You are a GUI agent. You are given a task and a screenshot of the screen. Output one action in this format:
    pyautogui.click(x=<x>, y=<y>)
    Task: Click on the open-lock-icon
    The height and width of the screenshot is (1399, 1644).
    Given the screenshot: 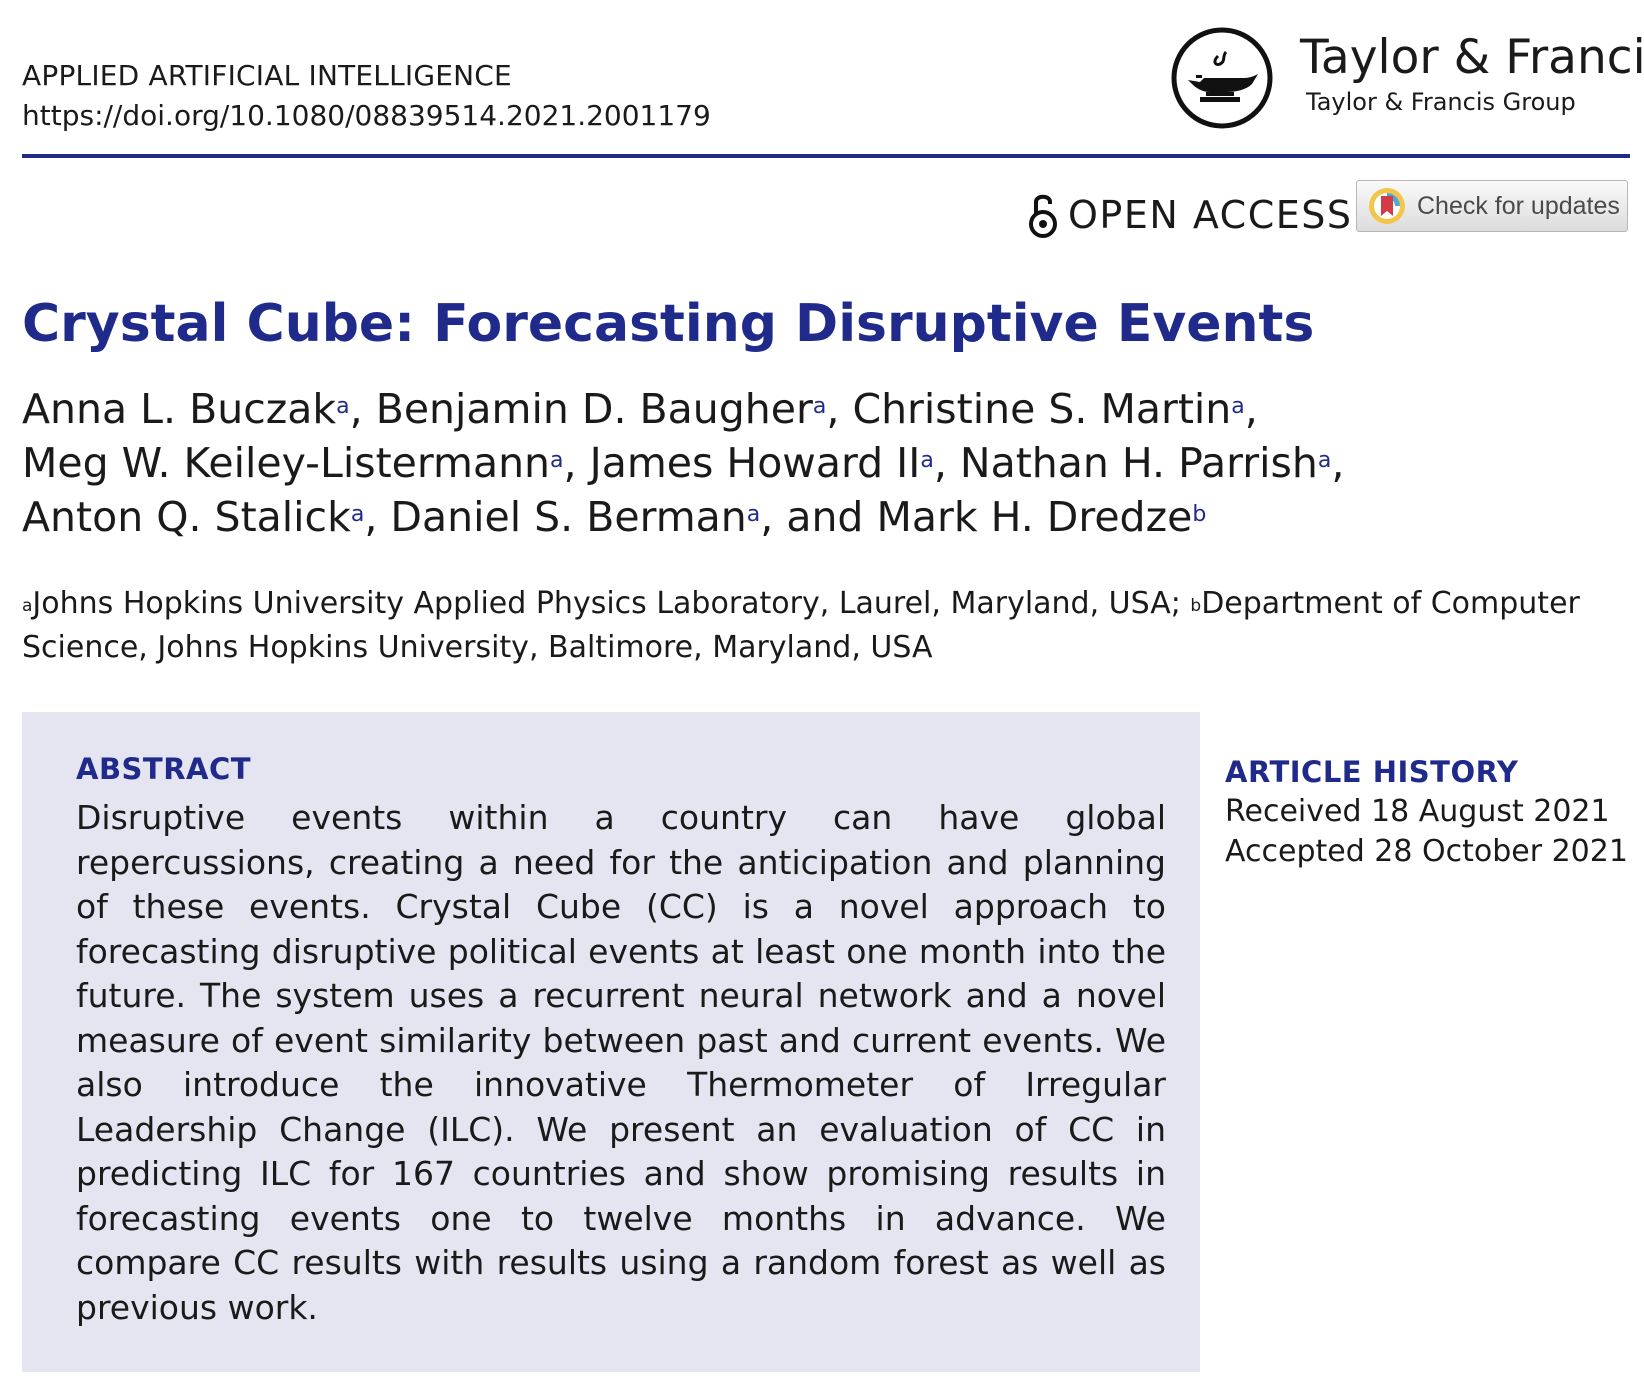 What is the action you would take?
    pyautogui.click(x=1043, y=216)
    